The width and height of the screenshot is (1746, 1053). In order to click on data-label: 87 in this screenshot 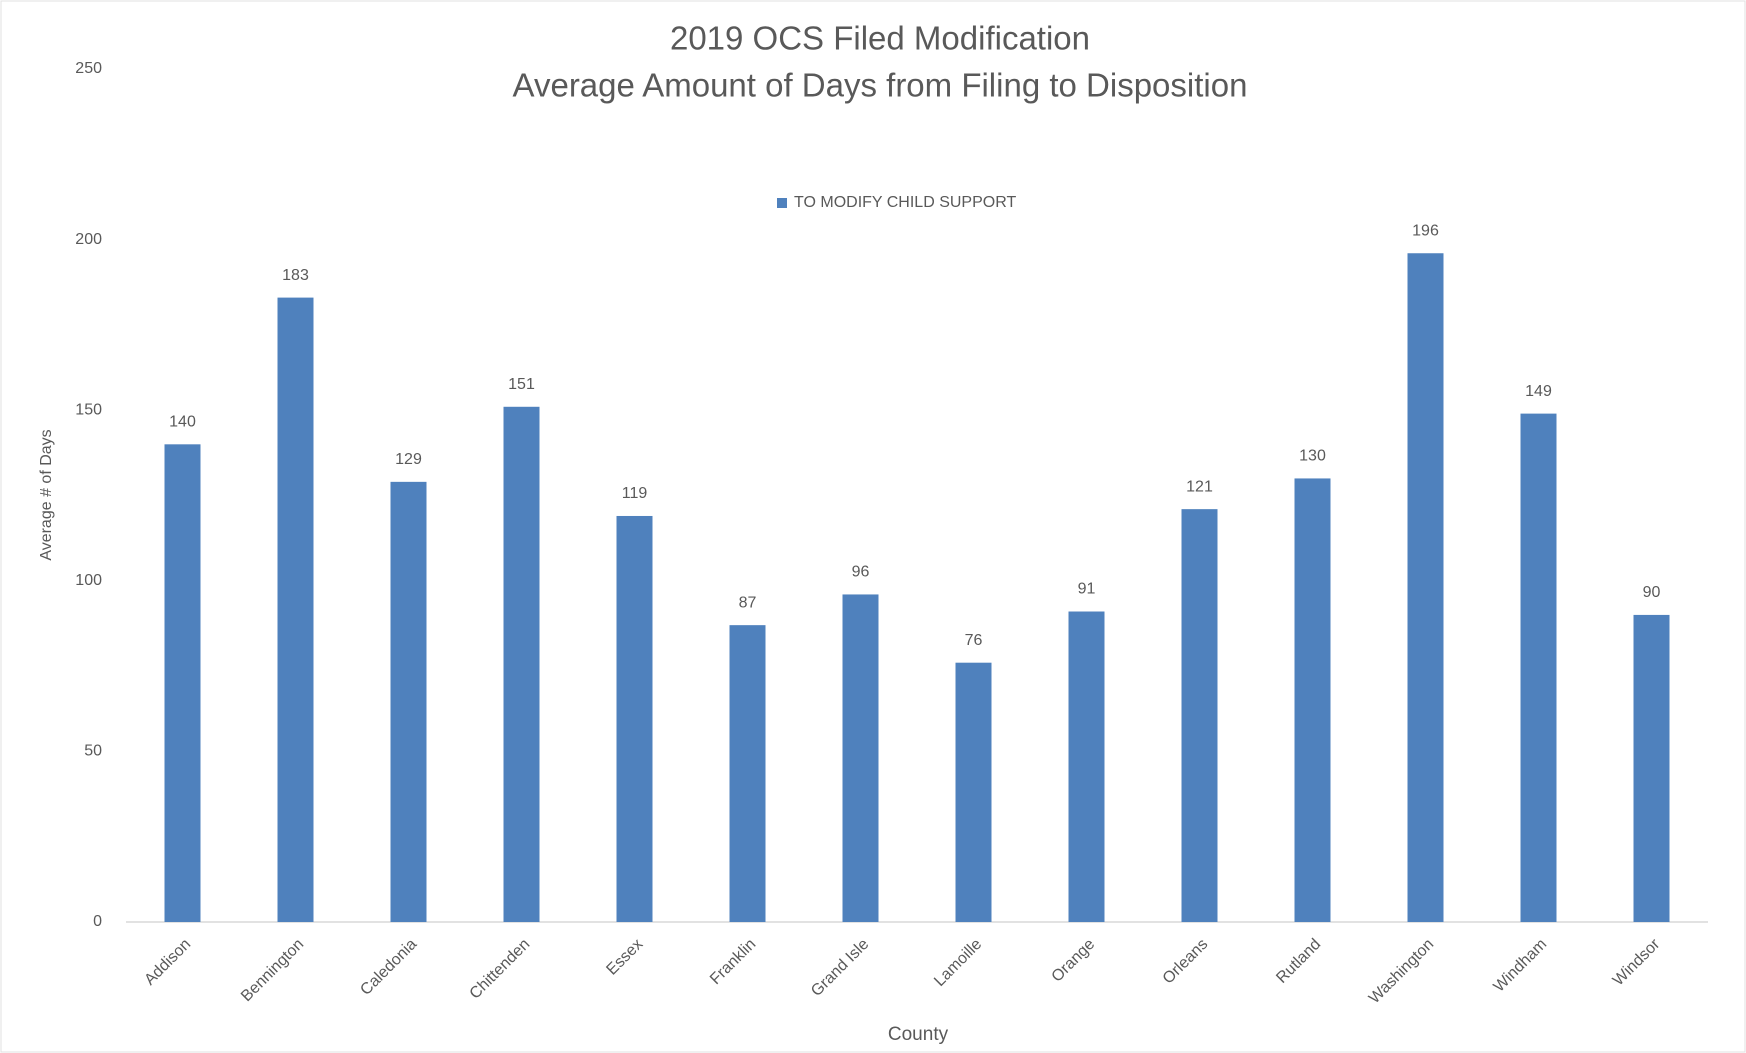, I will do `click(748, 602)`.